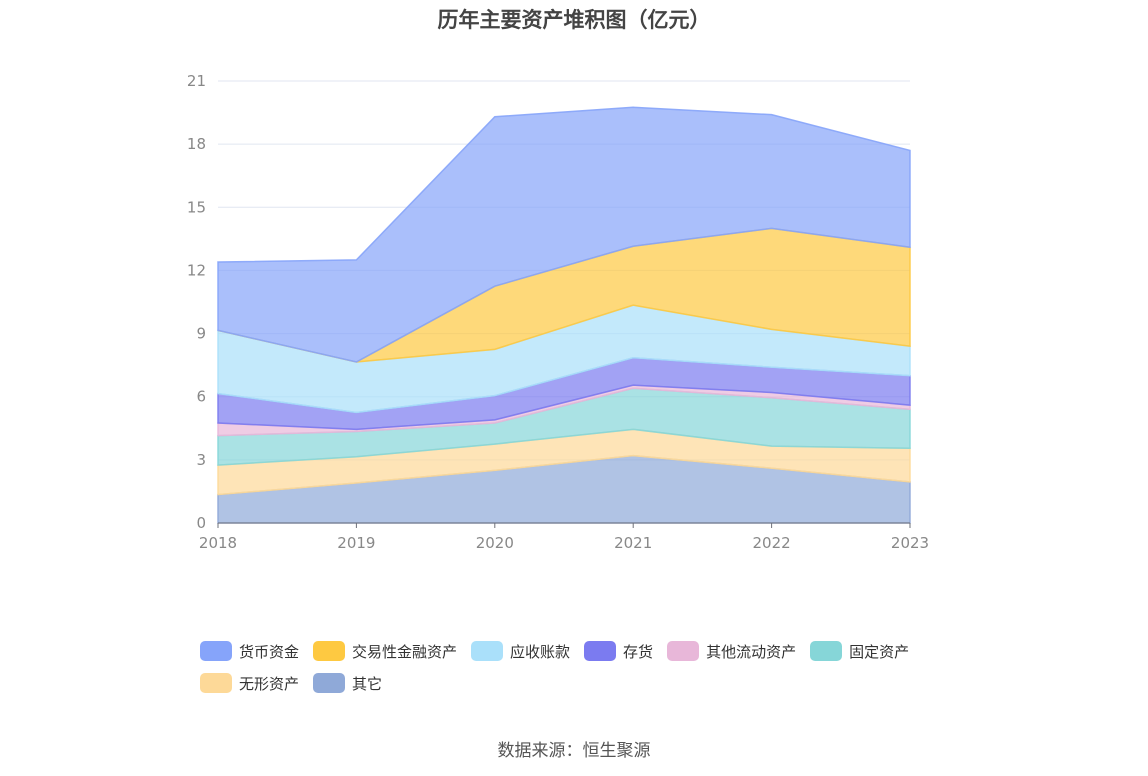  What do you see at coordinates (196, 81) in the screenshot?
I see `y-tick-label: 21` at bounding box center [196, 81].